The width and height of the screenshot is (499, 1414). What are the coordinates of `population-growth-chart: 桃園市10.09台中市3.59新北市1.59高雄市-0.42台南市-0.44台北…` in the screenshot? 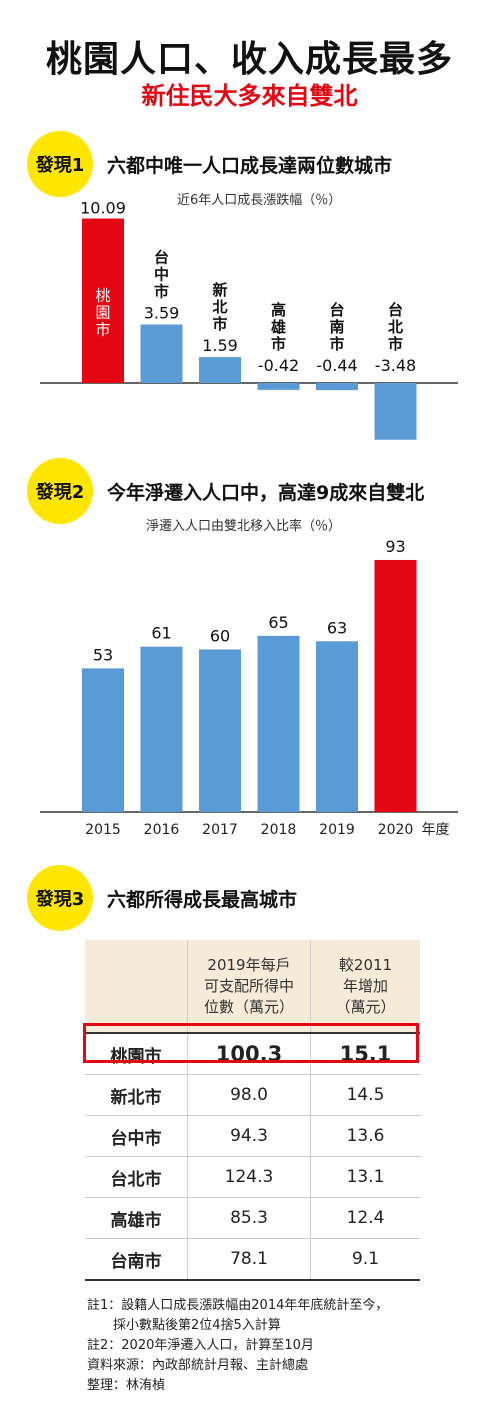 It's located at (249, 320).